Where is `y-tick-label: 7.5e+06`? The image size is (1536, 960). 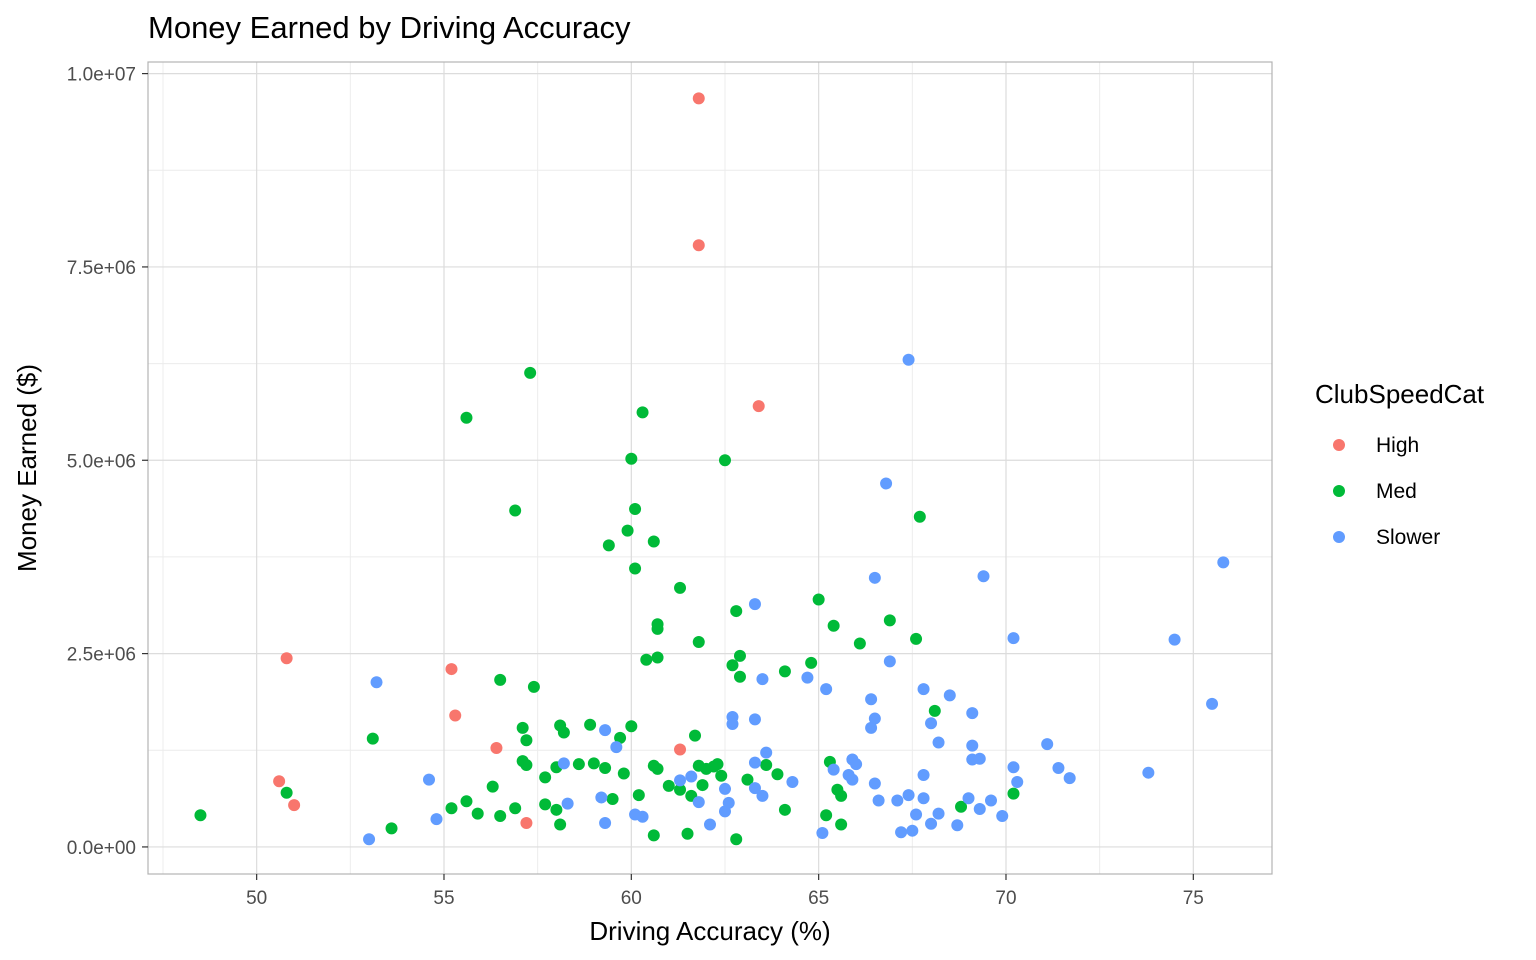
y-tick-label: 7.5e+06 is located at coordinates (101, 268).